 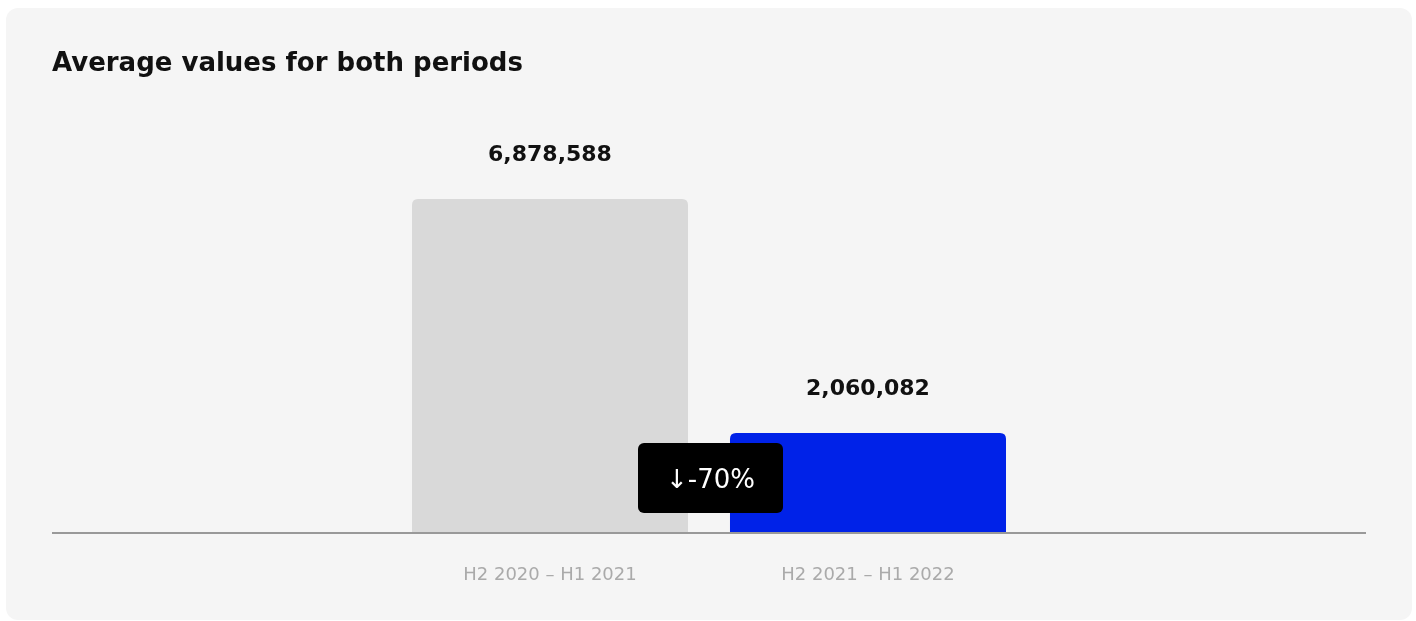 What do you see at coordinates (287, 62) in the screenshot?
I see `chart-title: Average values for both periods` at bounding box center [287, 62].